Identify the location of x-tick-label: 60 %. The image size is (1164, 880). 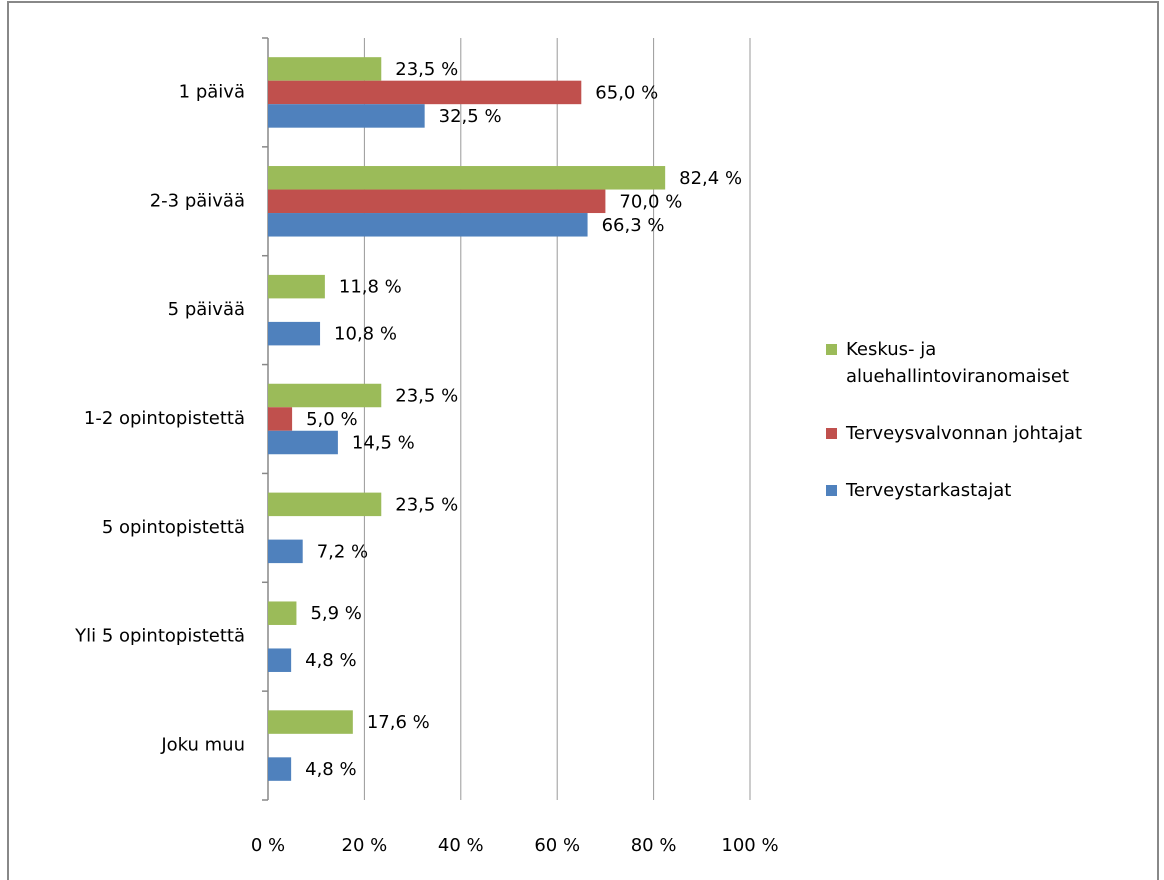
(557, 845).